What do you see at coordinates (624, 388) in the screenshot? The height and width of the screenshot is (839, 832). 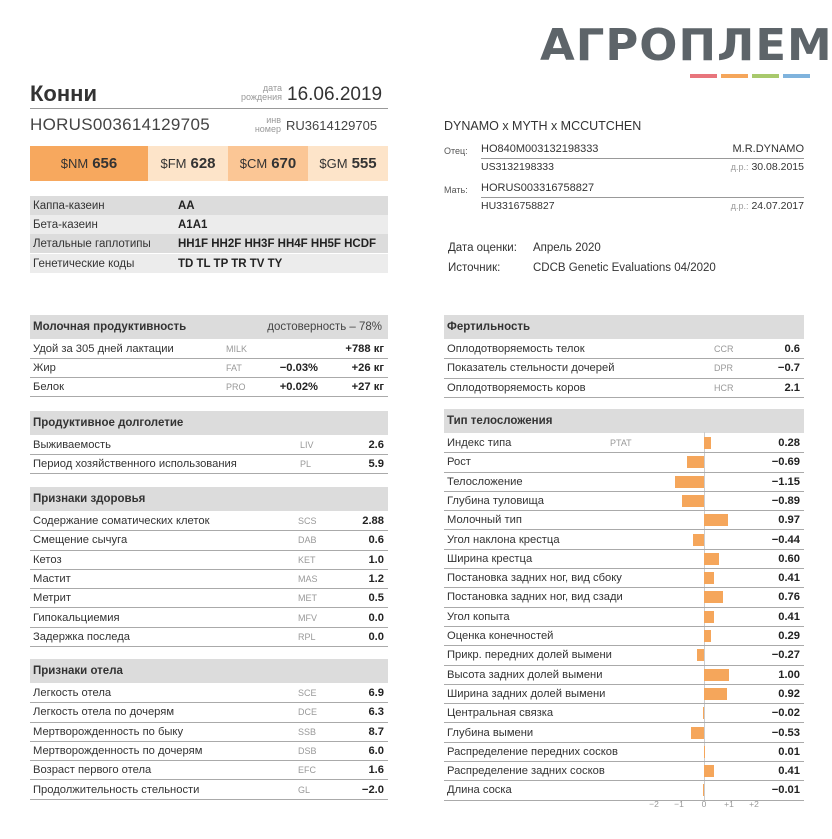 I see `table-row: Оплодотворяемость коров HCR 2.1` at bounding box center [624, 388].